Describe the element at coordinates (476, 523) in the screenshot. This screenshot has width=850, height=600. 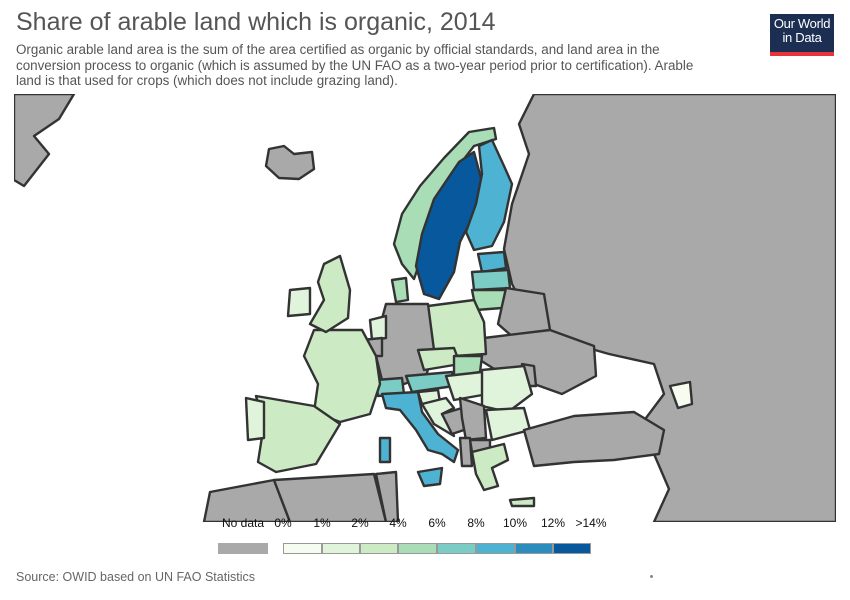
I see `legend-label-5: 8%` at that location.